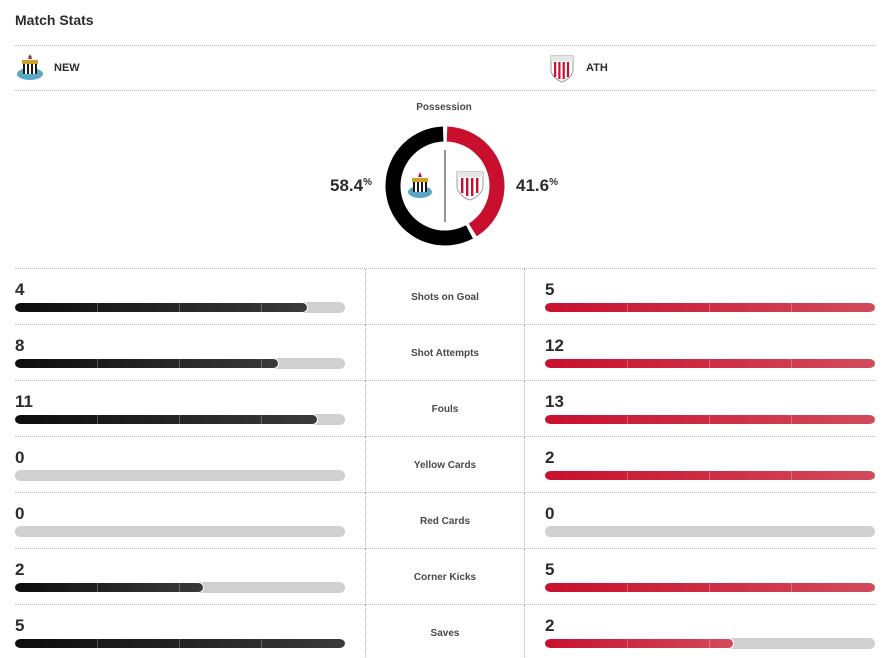  I want to click on stat-row: 0 Yellow Cards 2, so click(445, 464).